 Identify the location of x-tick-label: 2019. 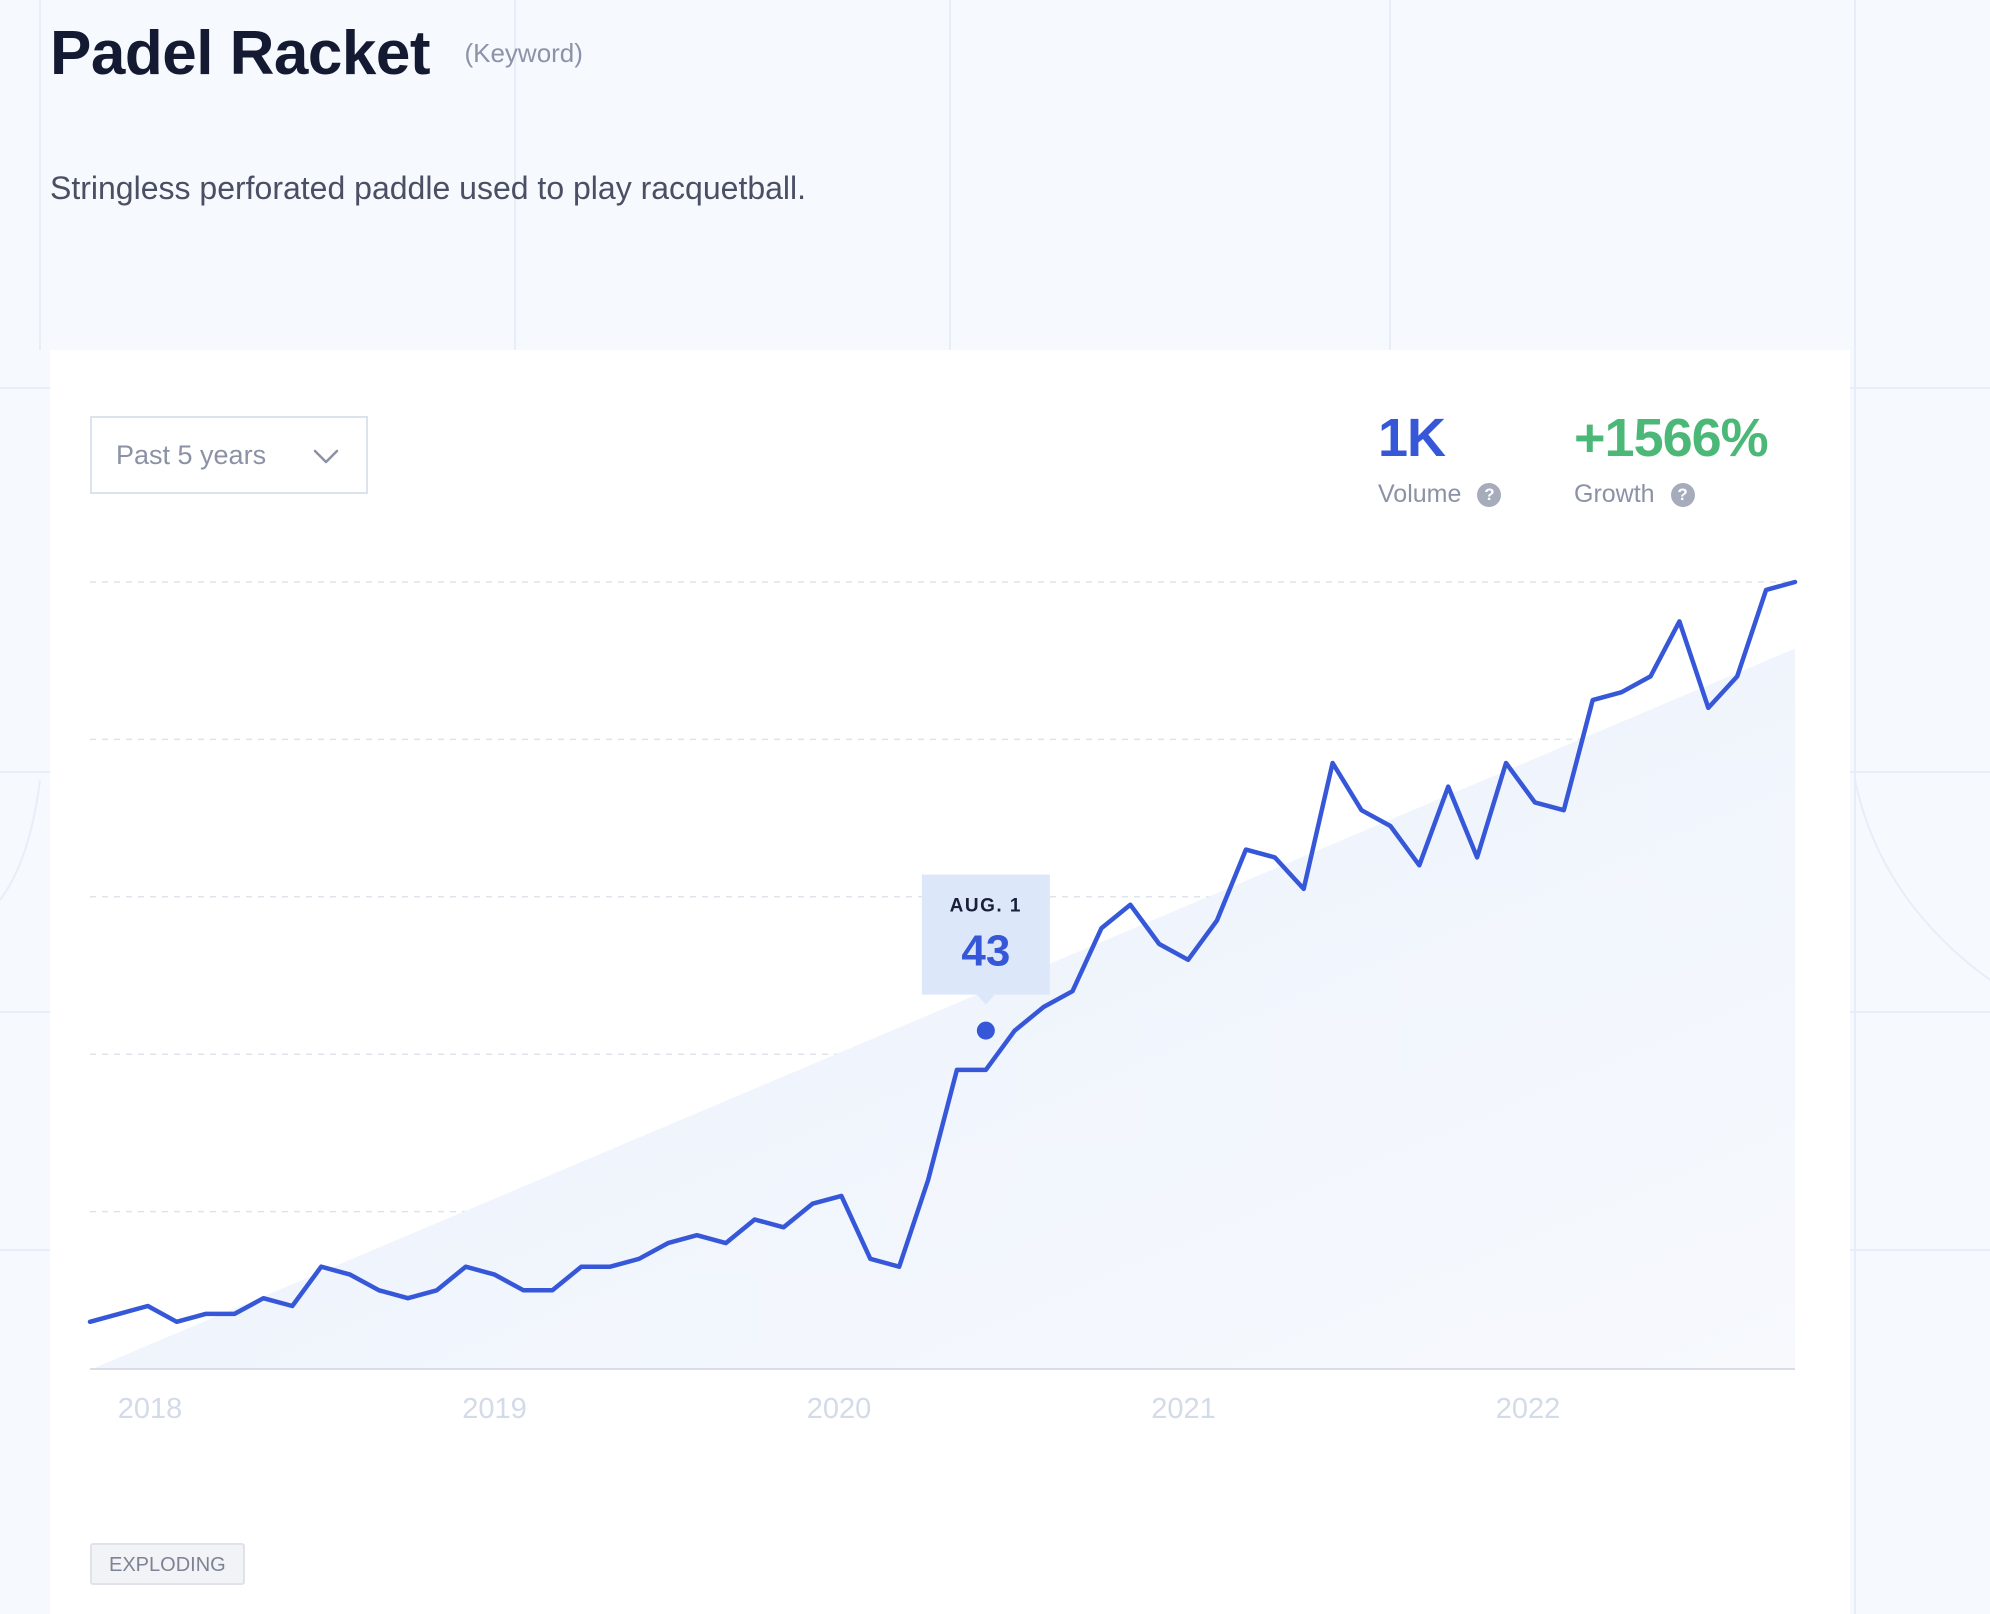
(494, 1409).